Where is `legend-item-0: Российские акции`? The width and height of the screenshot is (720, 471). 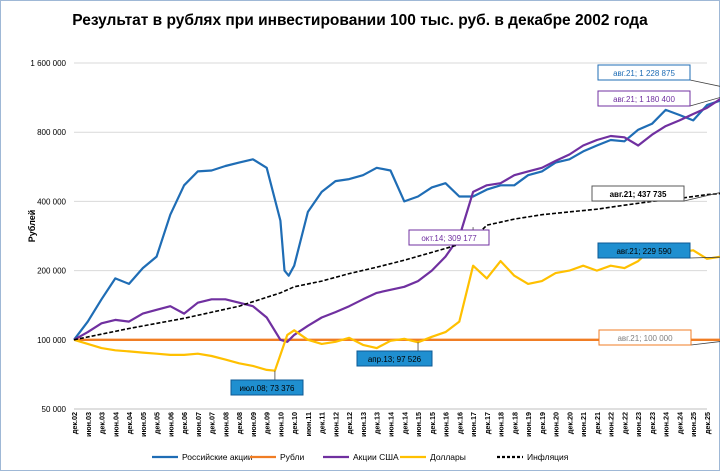
legend-item-0: Российские акции is located at coordinates (202, 457).